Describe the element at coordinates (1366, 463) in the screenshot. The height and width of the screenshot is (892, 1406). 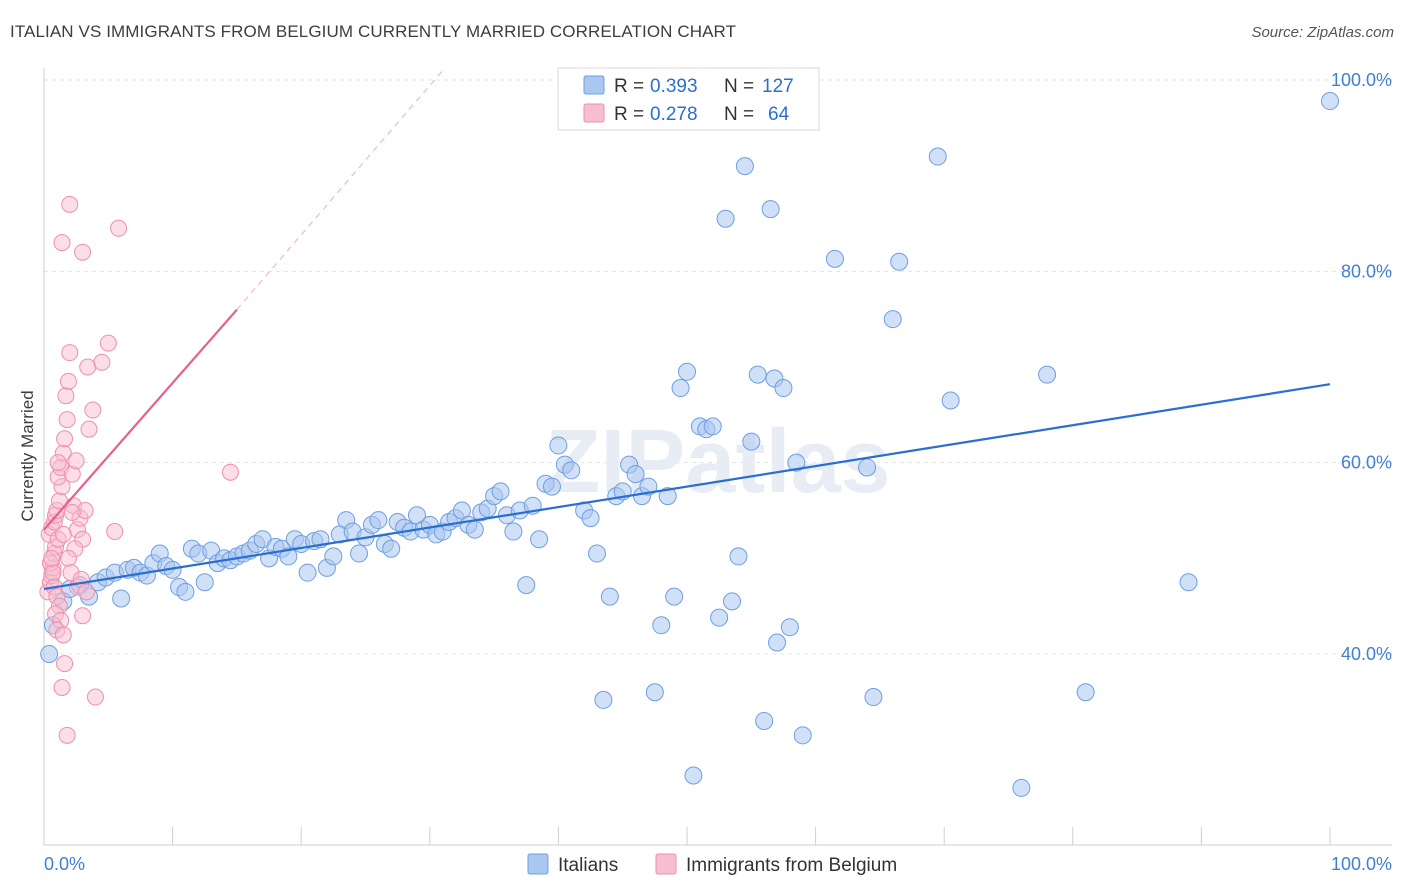
I see `y-tick-label-60: 60.0%` at that location.